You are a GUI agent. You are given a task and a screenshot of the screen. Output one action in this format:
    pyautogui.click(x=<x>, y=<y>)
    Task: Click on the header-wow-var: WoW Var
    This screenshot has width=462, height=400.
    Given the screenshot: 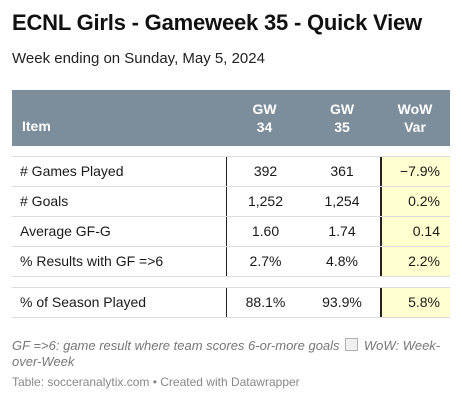 What is the action you would take?
    pyautogui.click(x=415, y=118)
    